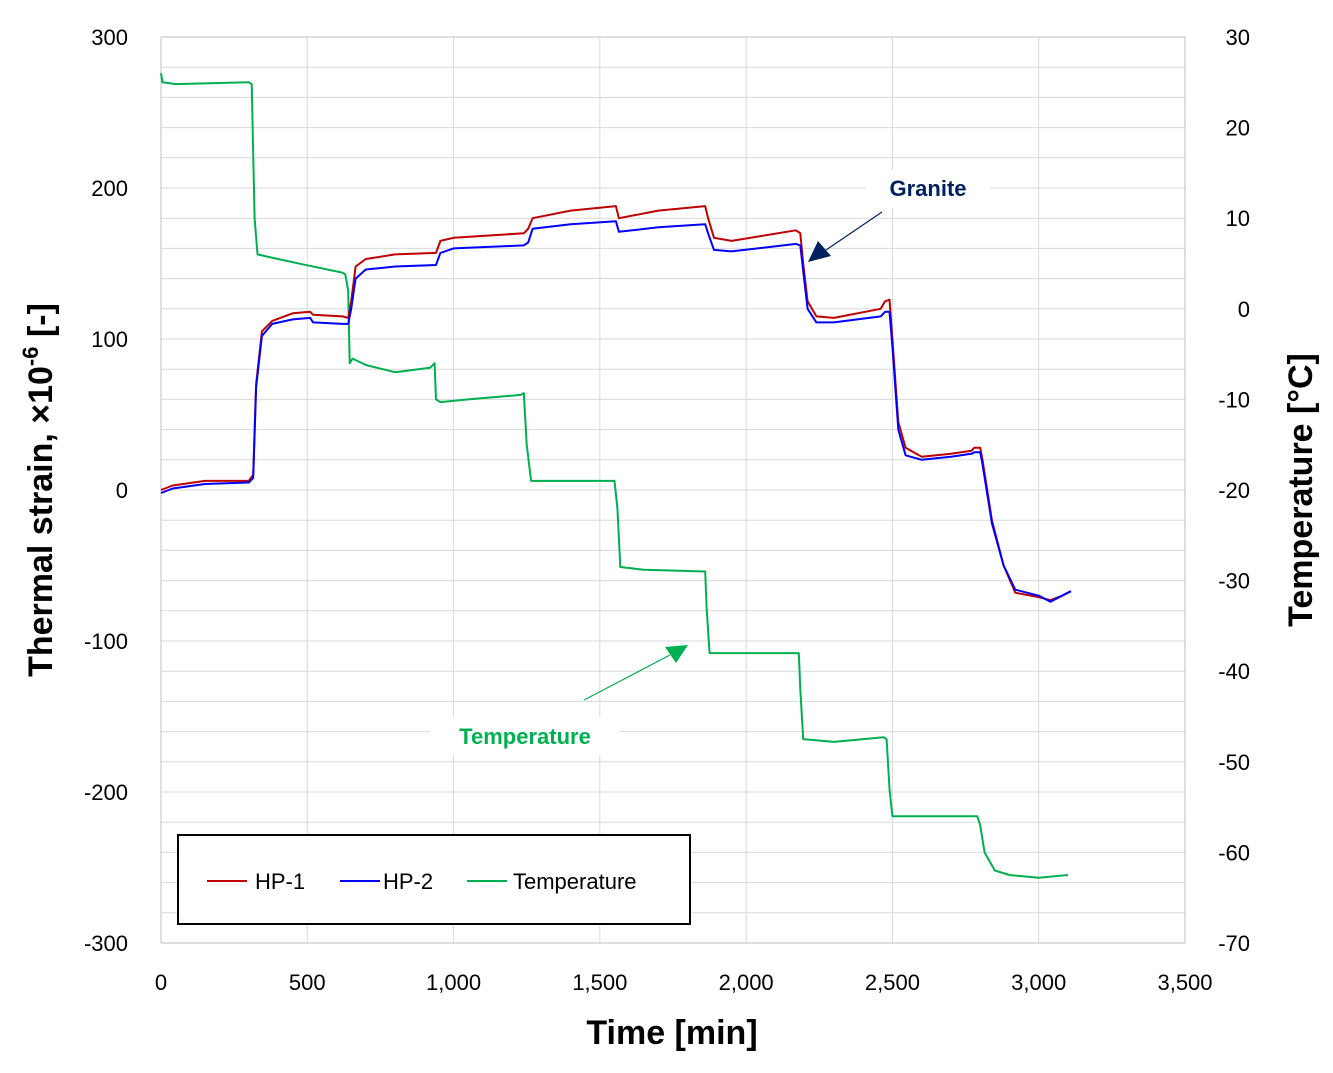 The width and height of the screenshot is (1333, 1073). What do you see at coordinates (627, 677) in the screenshot?
I see `temperature-arrow-line` at bounding box center [627, 677].